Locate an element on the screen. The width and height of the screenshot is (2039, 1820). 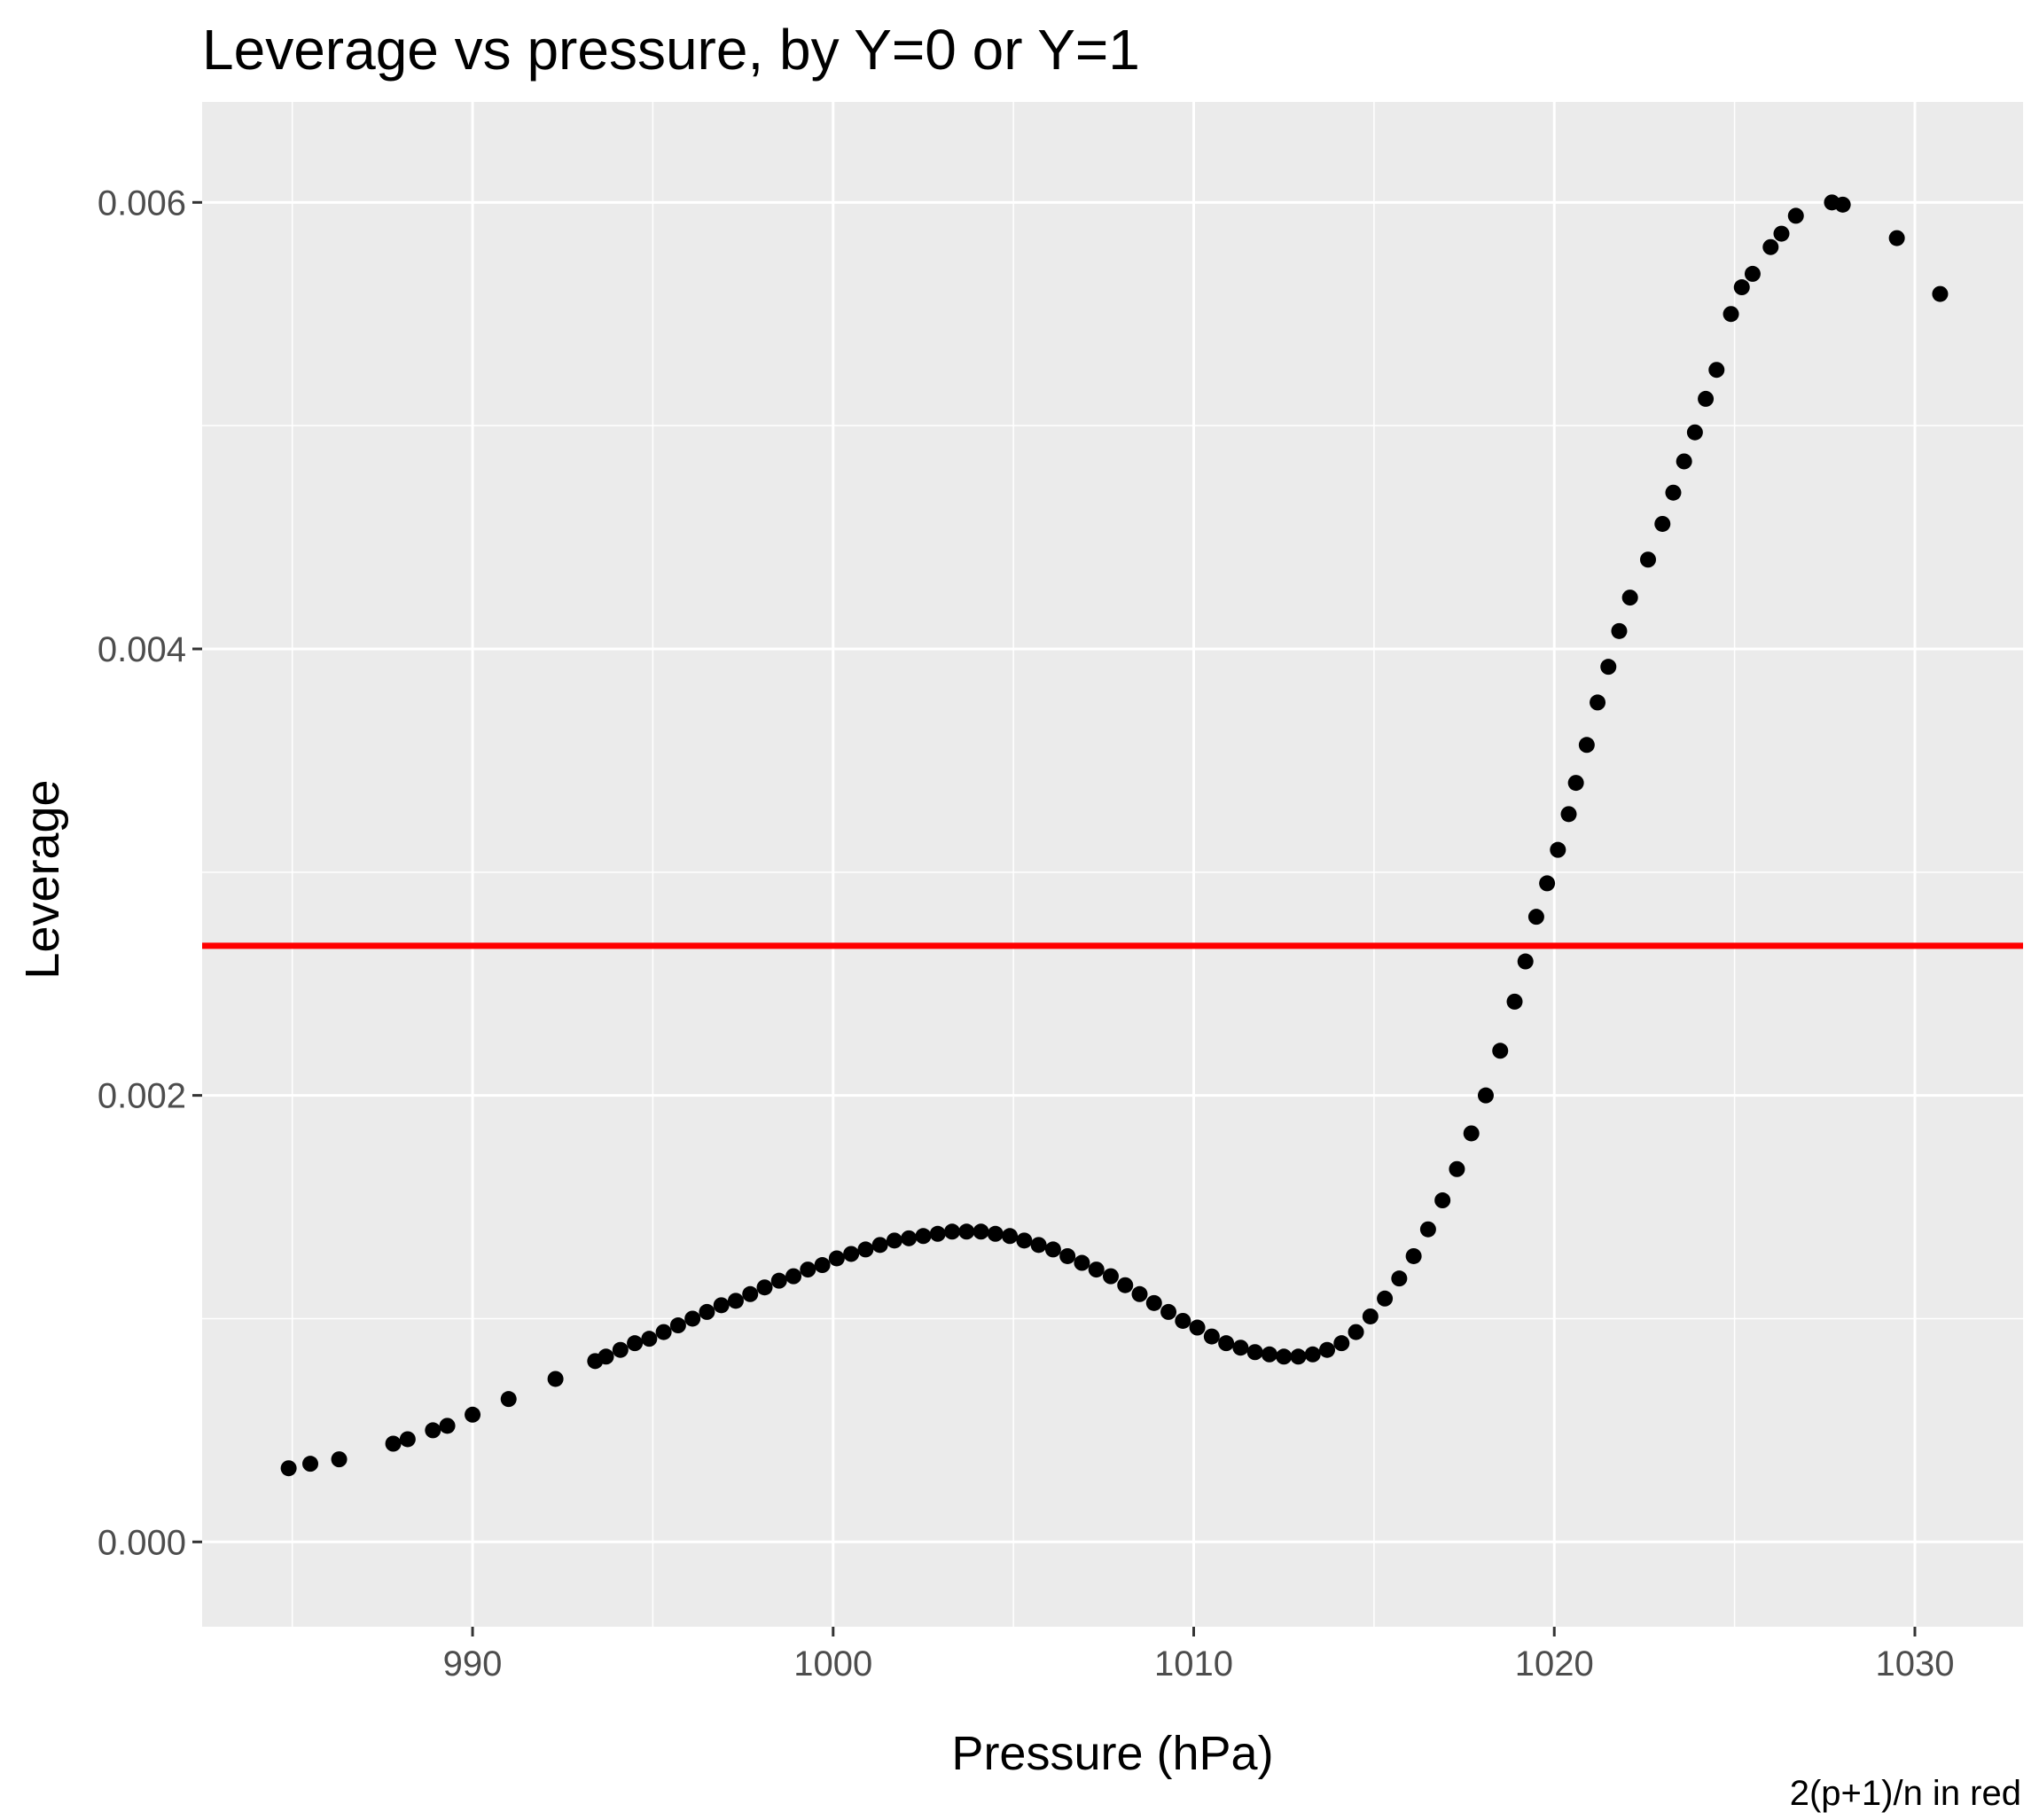
x-tick-label: 1000 is located at coordinates (832, 1663).